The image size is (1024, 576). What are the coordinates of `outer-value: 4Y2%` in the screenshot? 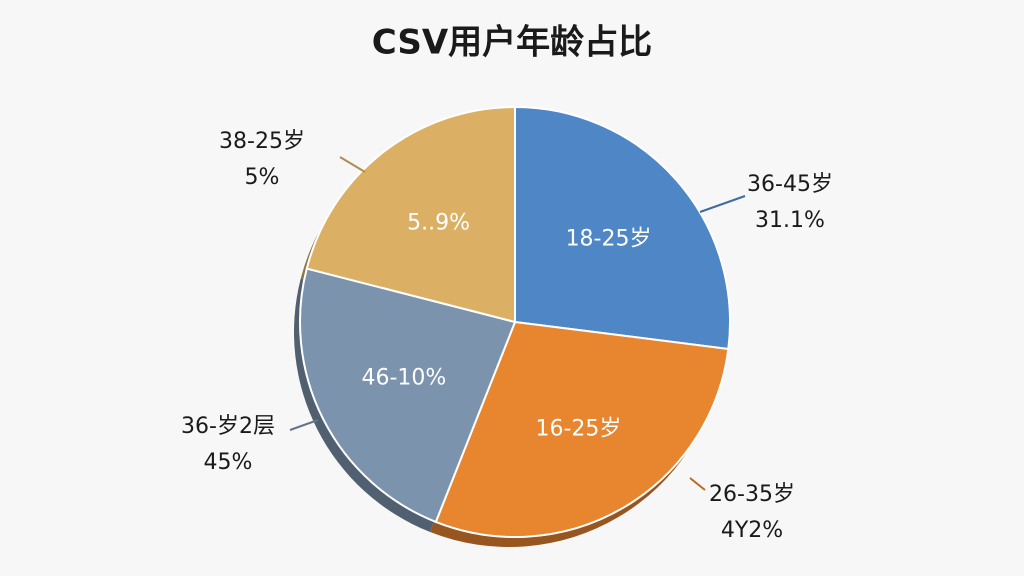 It's located at (752, 530).